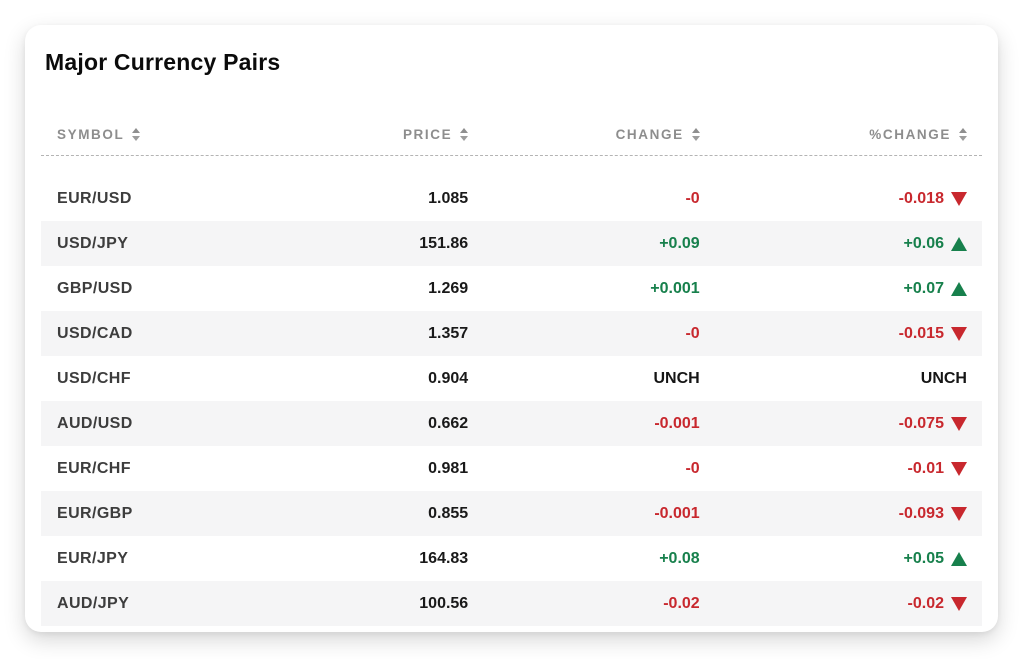 This screenshot has width=1024, height=659. What do you see at coordinates (511, 333) in the screenshot?
I see `table-row: USD/CAD 1.357 -0 -0.015` at bounding box center [511, 333].